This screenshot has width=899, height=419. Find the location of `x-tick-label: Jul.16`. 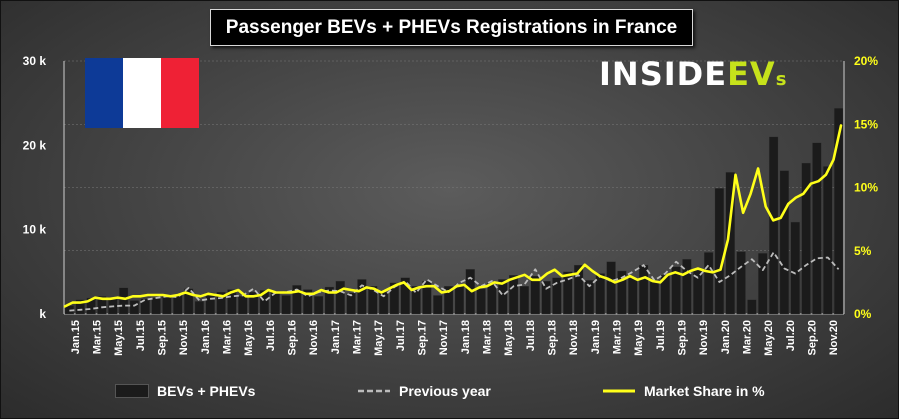

x-tick-label: Jul.16 is located at coordinates (271, 335).